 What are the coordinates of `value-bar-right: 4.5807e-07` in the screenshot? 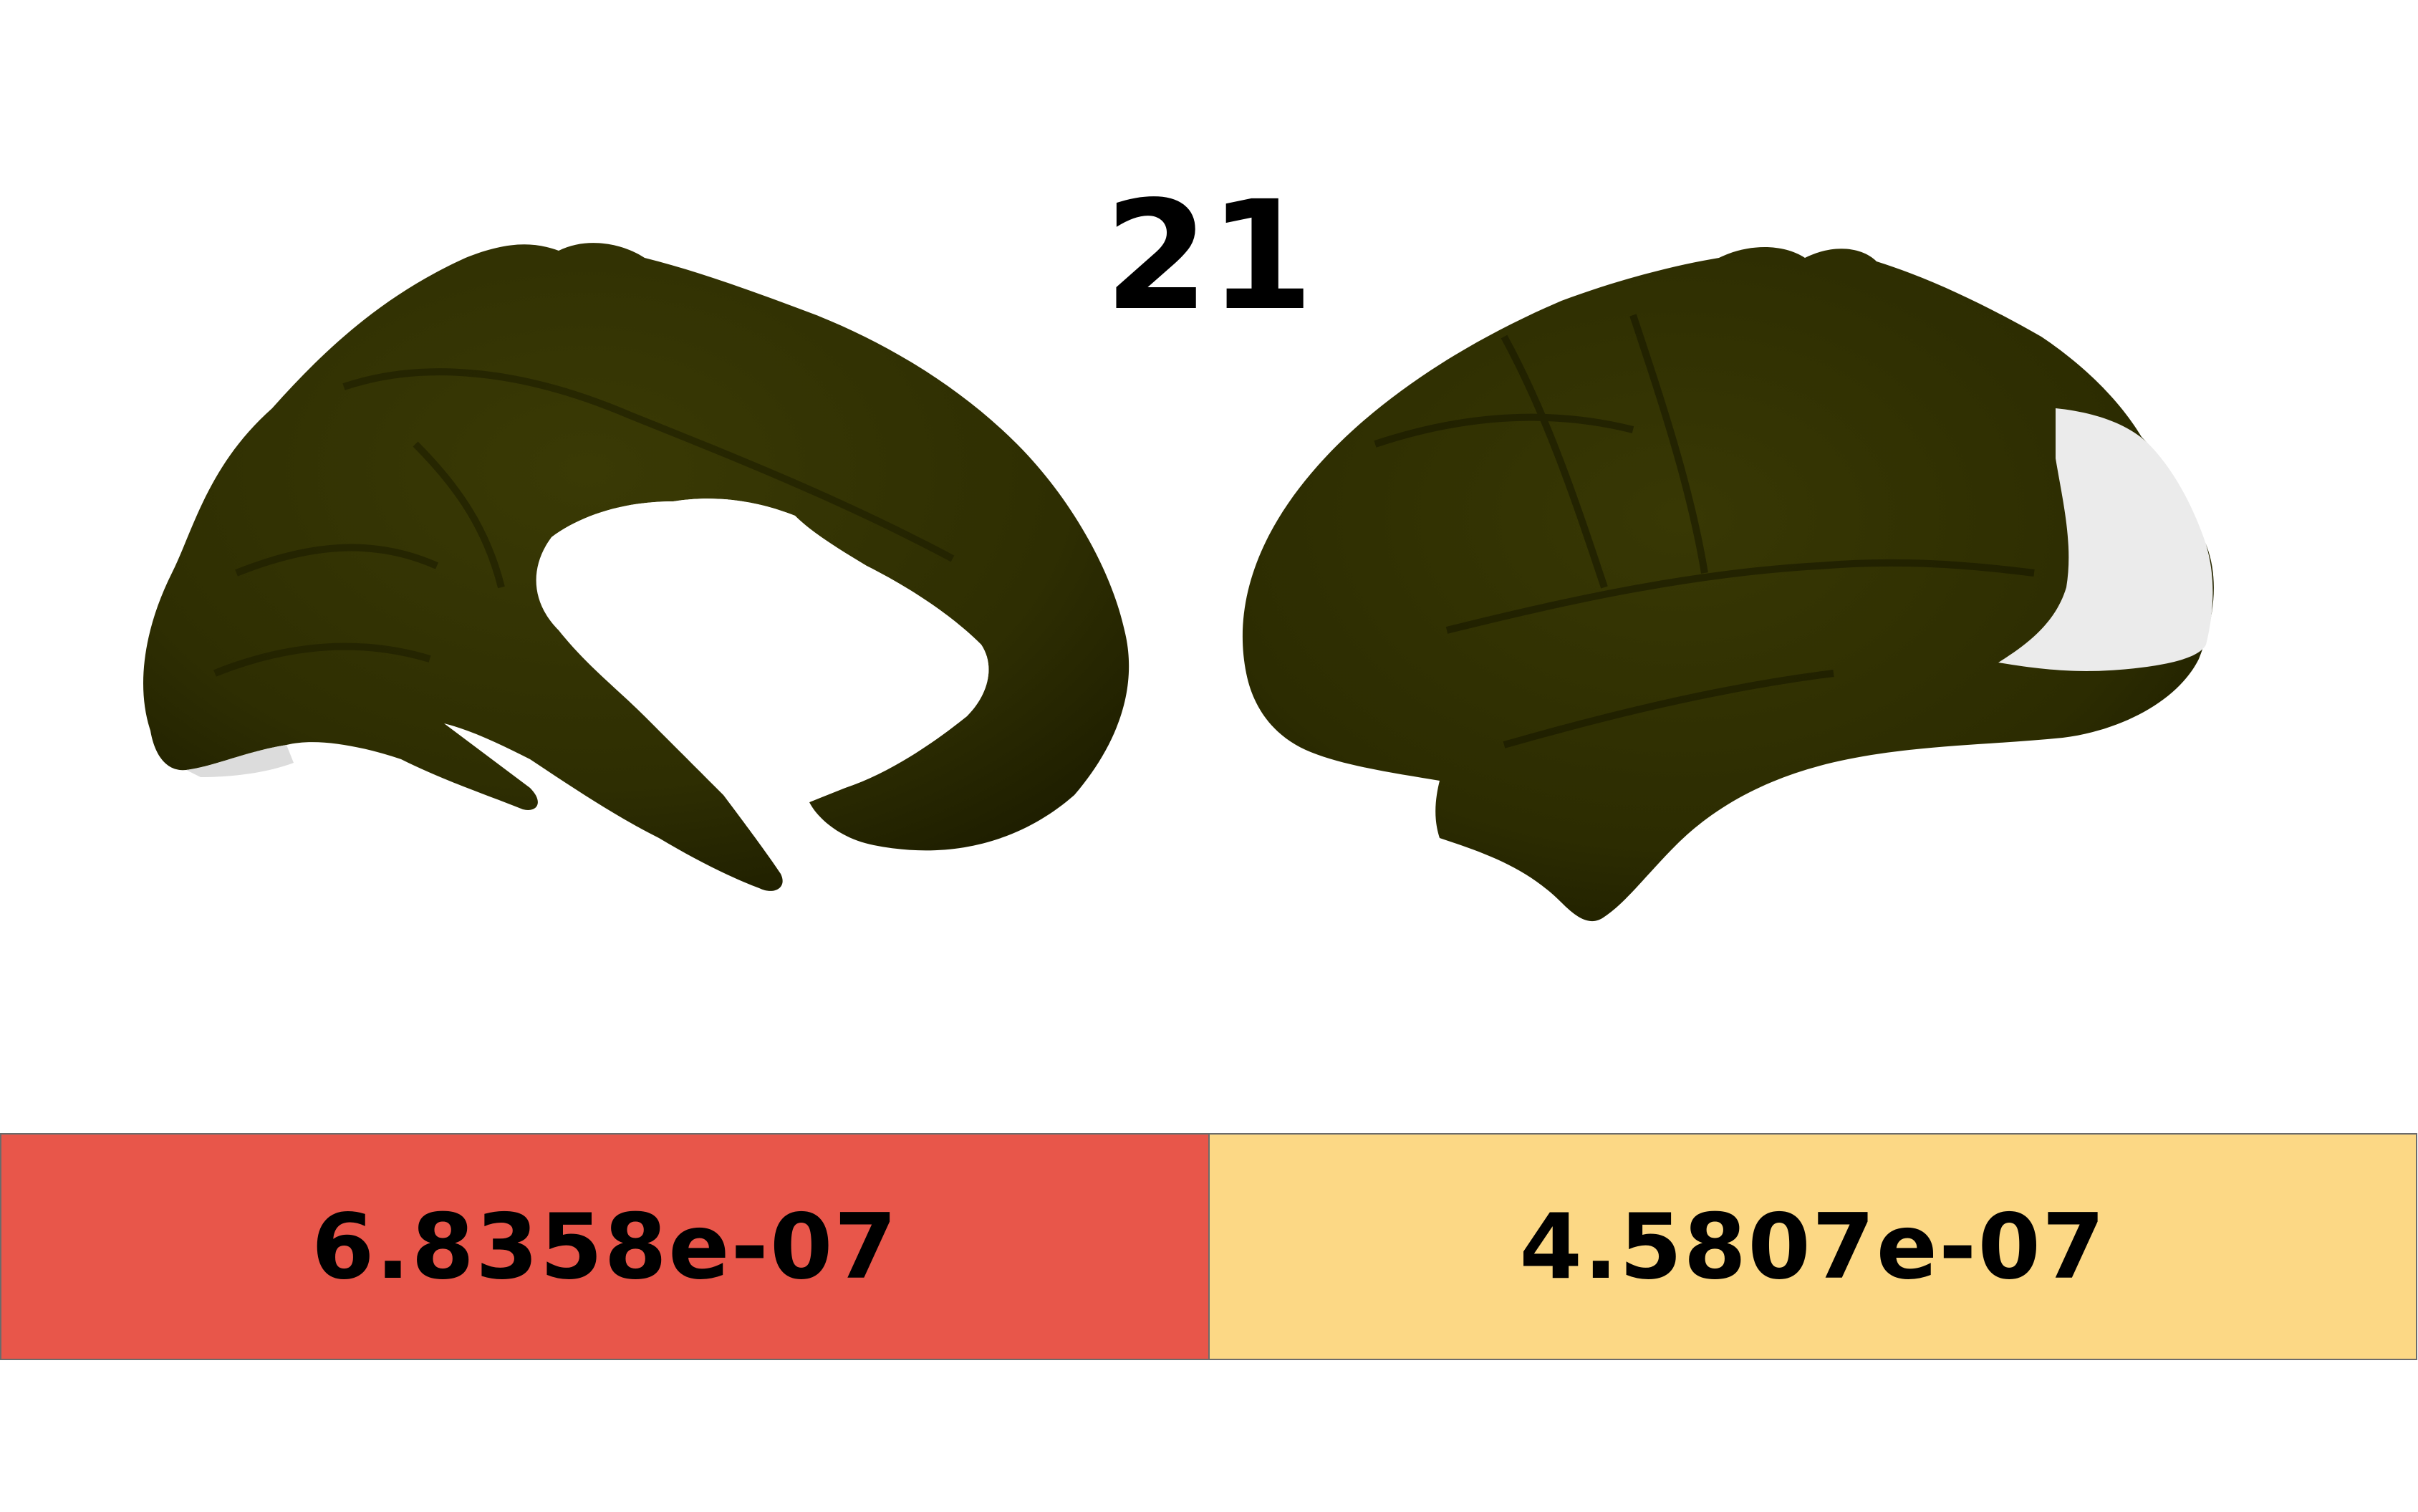 It's located at (1812, 1246).